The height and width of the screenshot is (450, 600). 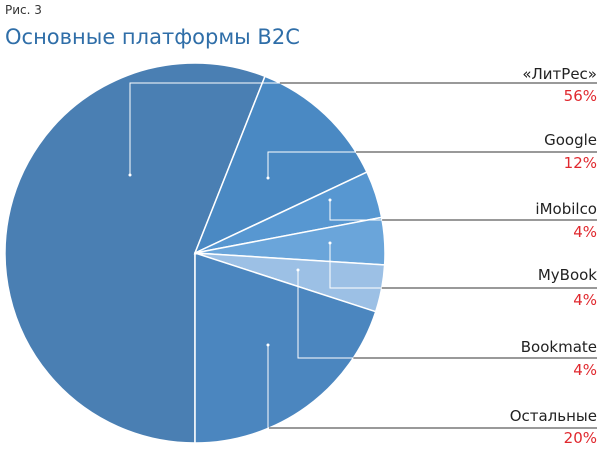 I want to click on legend-label: Google, so click(x=570, y=140).